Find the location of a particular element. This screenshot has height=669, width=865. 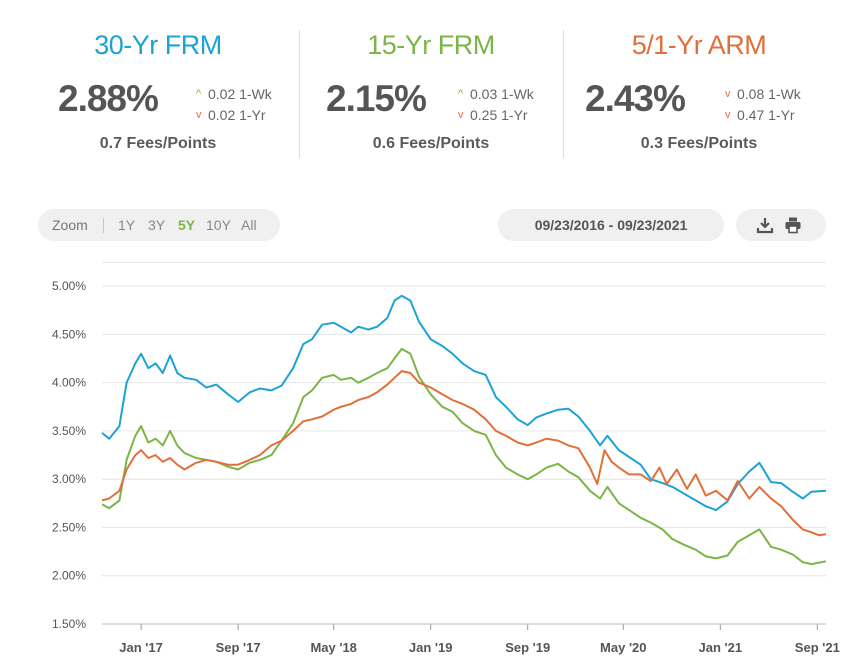

y-tick-label: 2.50% is located at coordinates (69, 527).